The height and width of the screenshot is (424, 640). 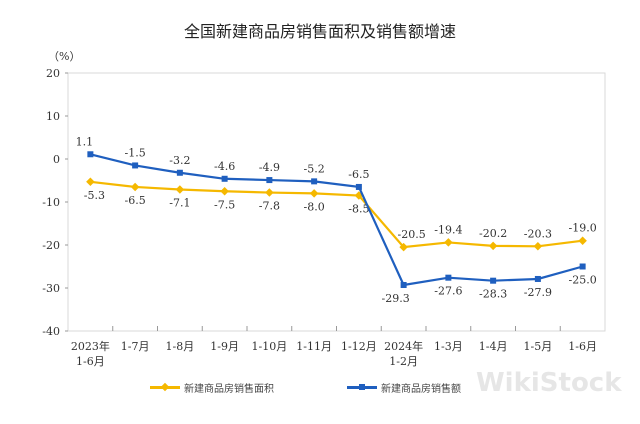 What do you see at coordinates (359, 346) in the screenshot?
I see `x-tick-label: 1-12月` at bounding box center [359, 346].